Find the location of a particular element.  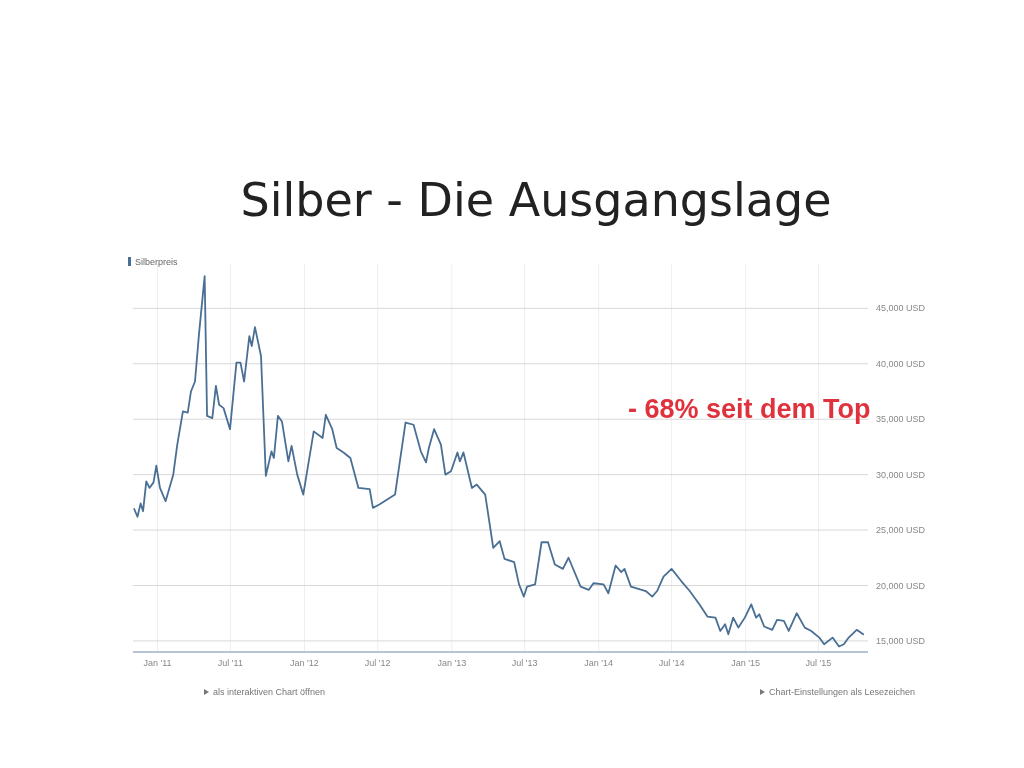

x-tick-label: Jan '11 is located at coordinates (157, 663).